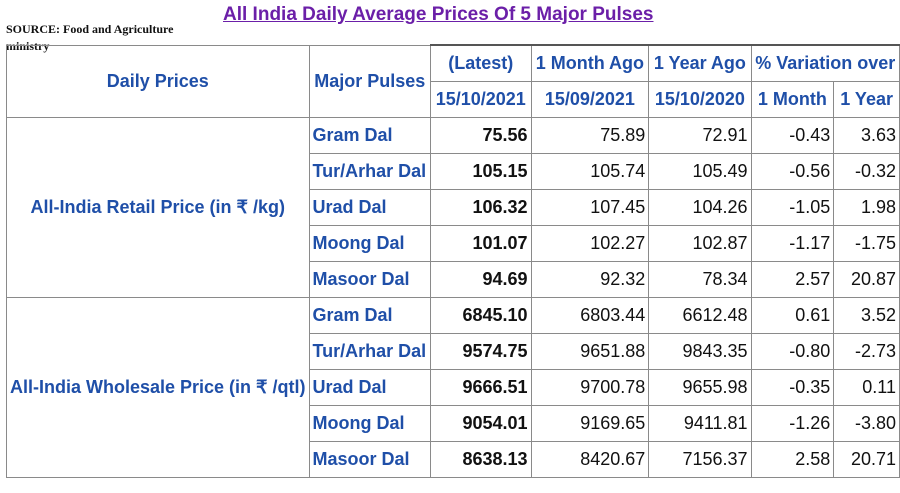  I want to click on month-ago-price: 102.27, so click(590, 243).